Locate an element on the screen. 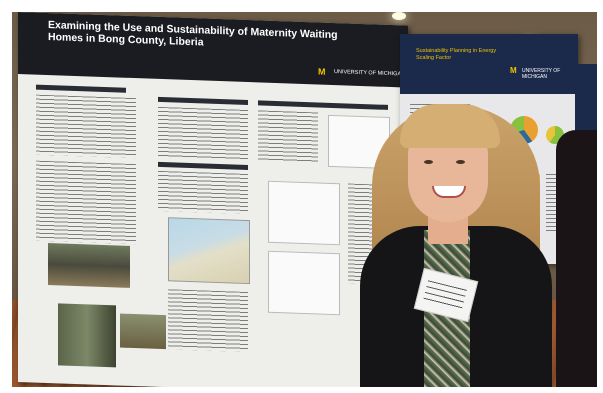  map-figure is located at coordinates (209, 251).